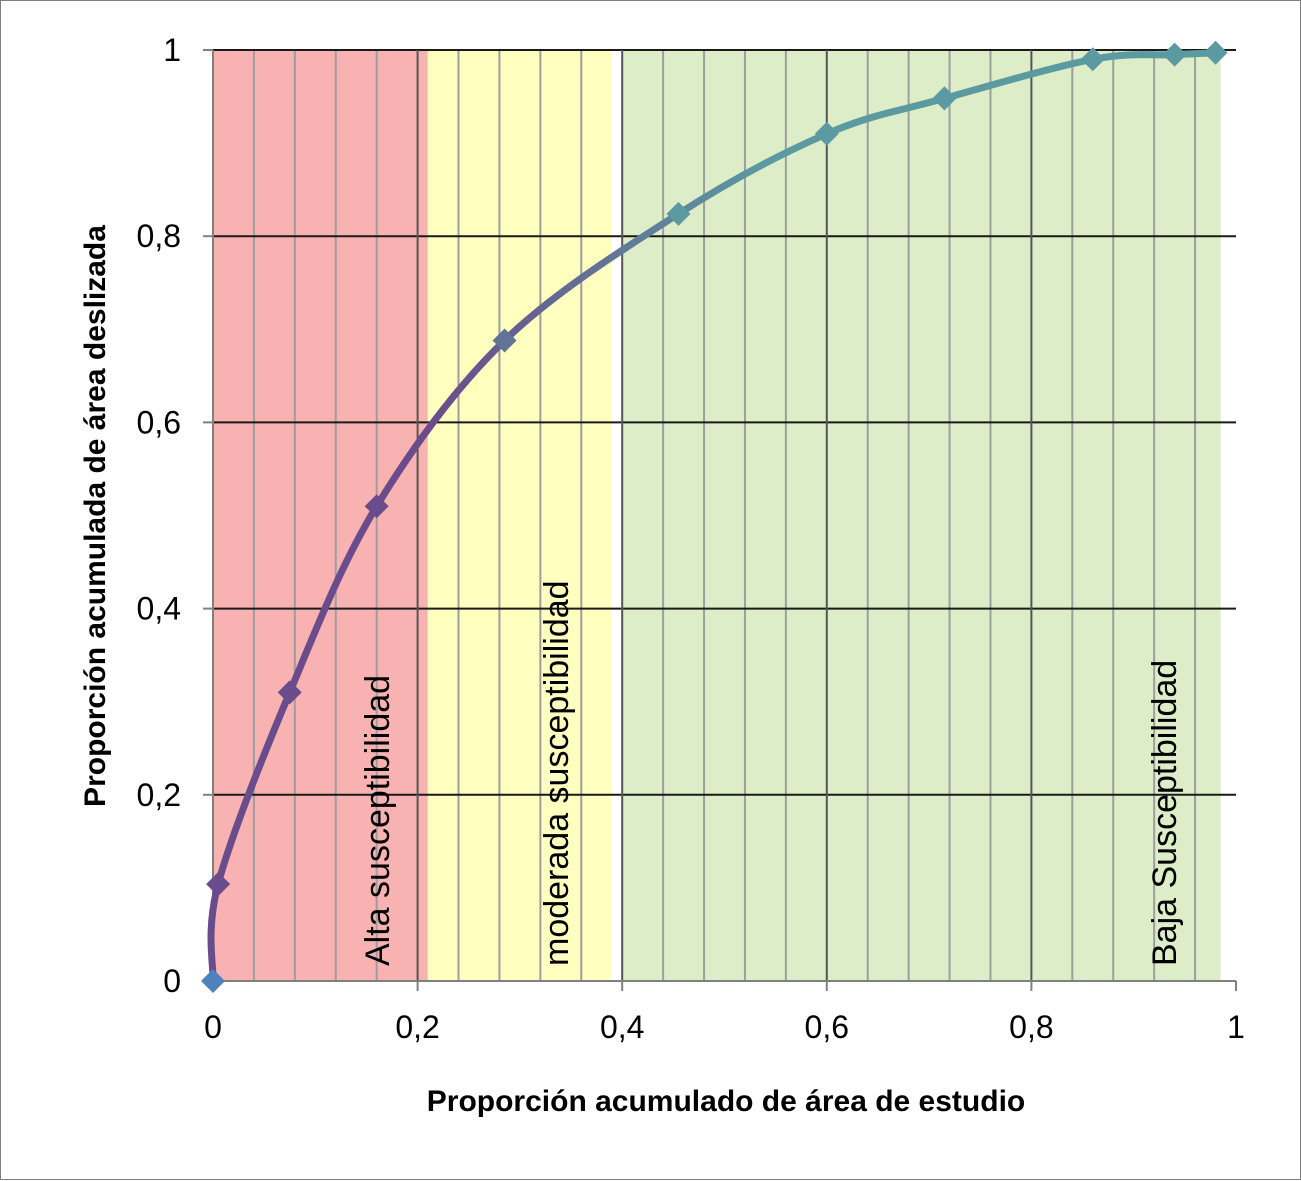  What do you see at coordinates (1165, 813) in the screenshot?
I see `zone-label-2: Baja Susceptibilidad` at bounding box center [1165, 813].